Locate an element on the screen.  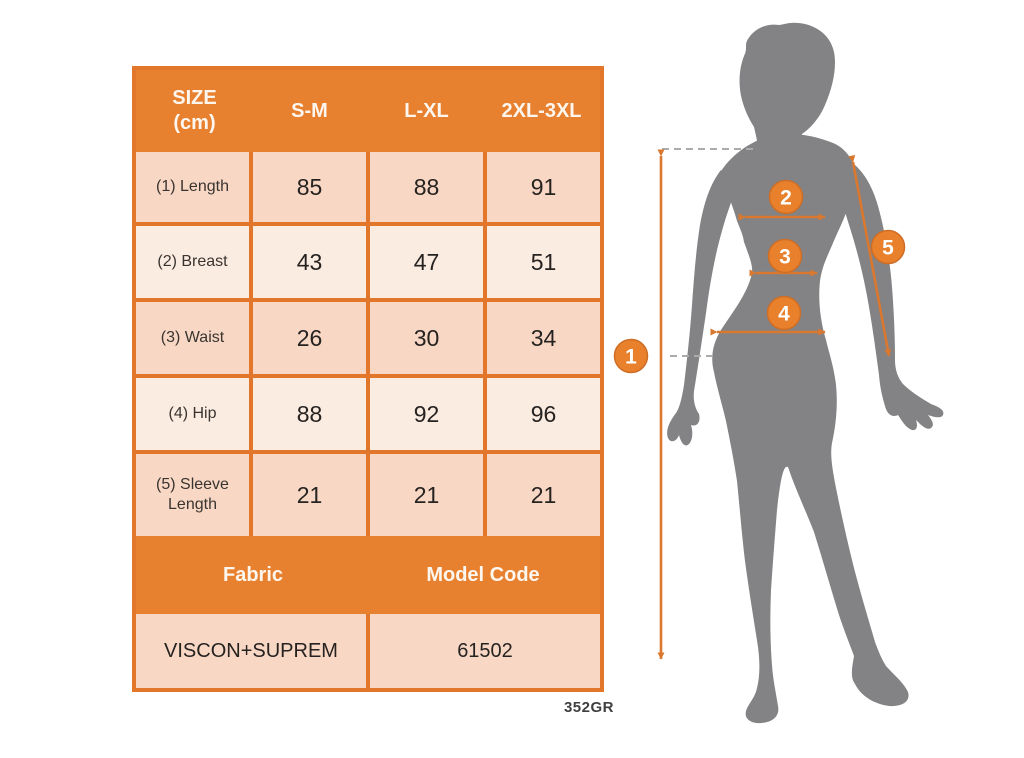
row-label-hip: (4) Hip is located at coordinates (192, 414).